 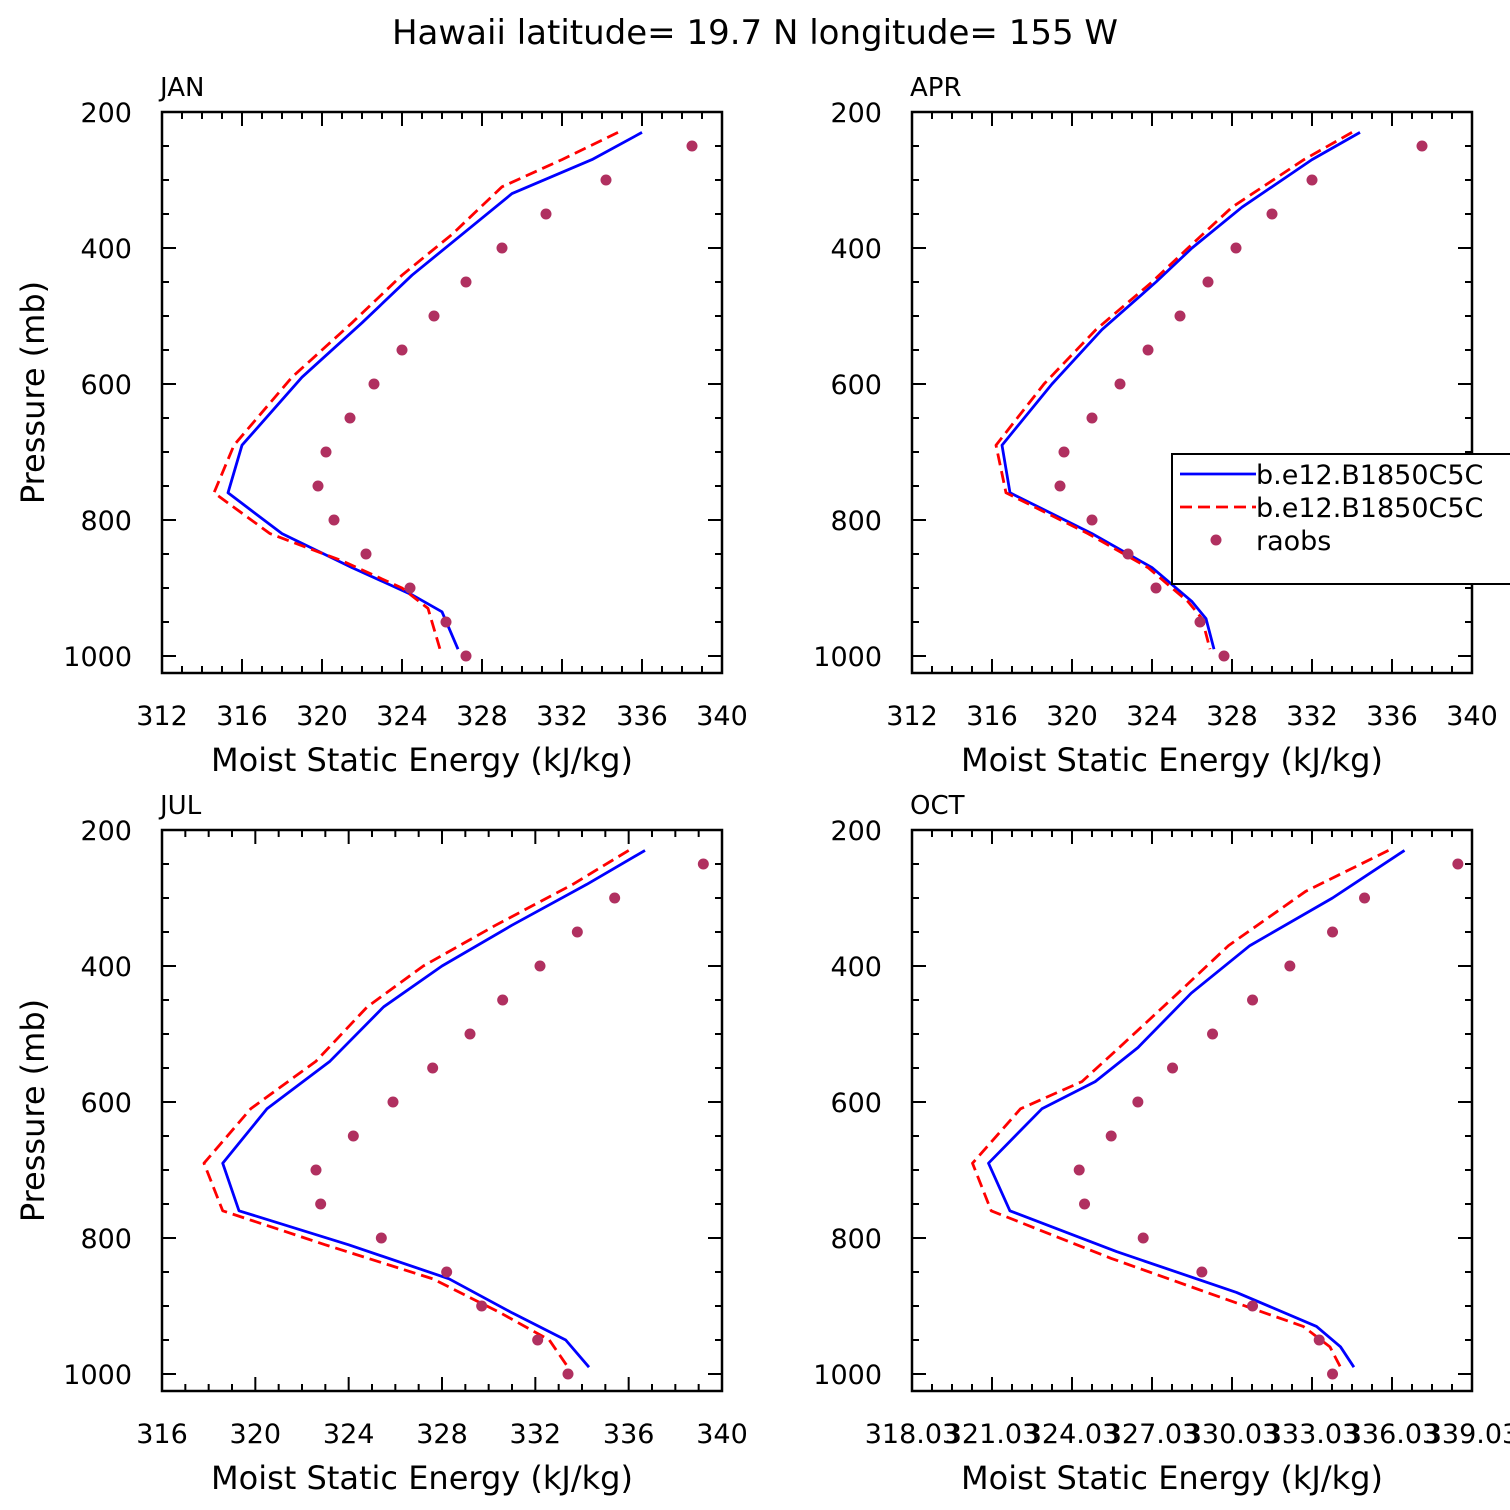 What do you see at coordinates (181, 88) in the screenshot?
I see `panel-label: JAN` at bounding box center [181, 88].